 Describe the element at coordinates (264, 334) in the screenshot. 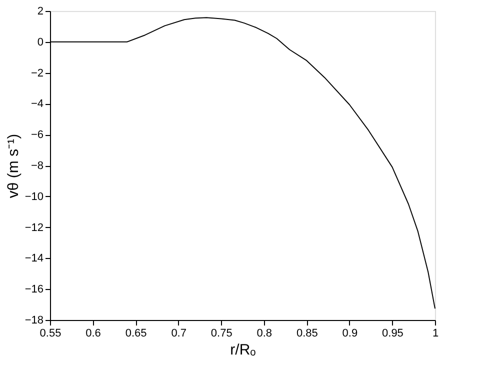

I see `x-tick-label: 0.8` at that location.